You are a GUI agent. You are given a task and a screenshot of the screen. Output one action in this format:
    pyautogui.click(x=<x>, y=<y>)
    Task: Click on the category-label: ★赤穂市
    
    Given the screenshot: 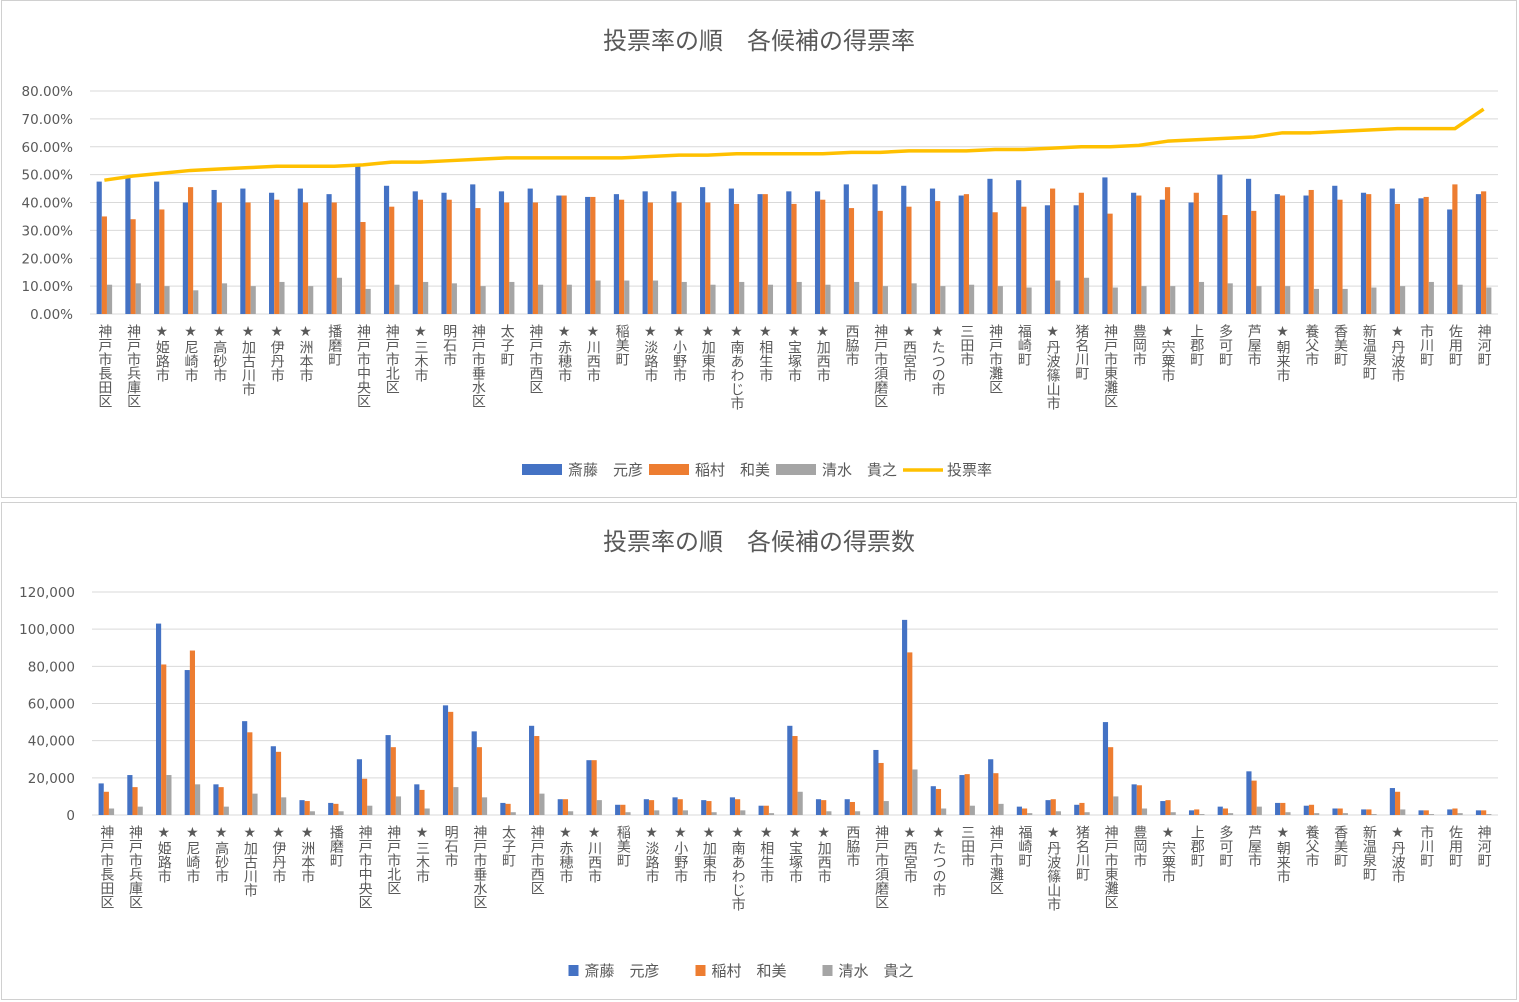 What is the action you would take?
    pyautogui.click(x=564, y=353)
    